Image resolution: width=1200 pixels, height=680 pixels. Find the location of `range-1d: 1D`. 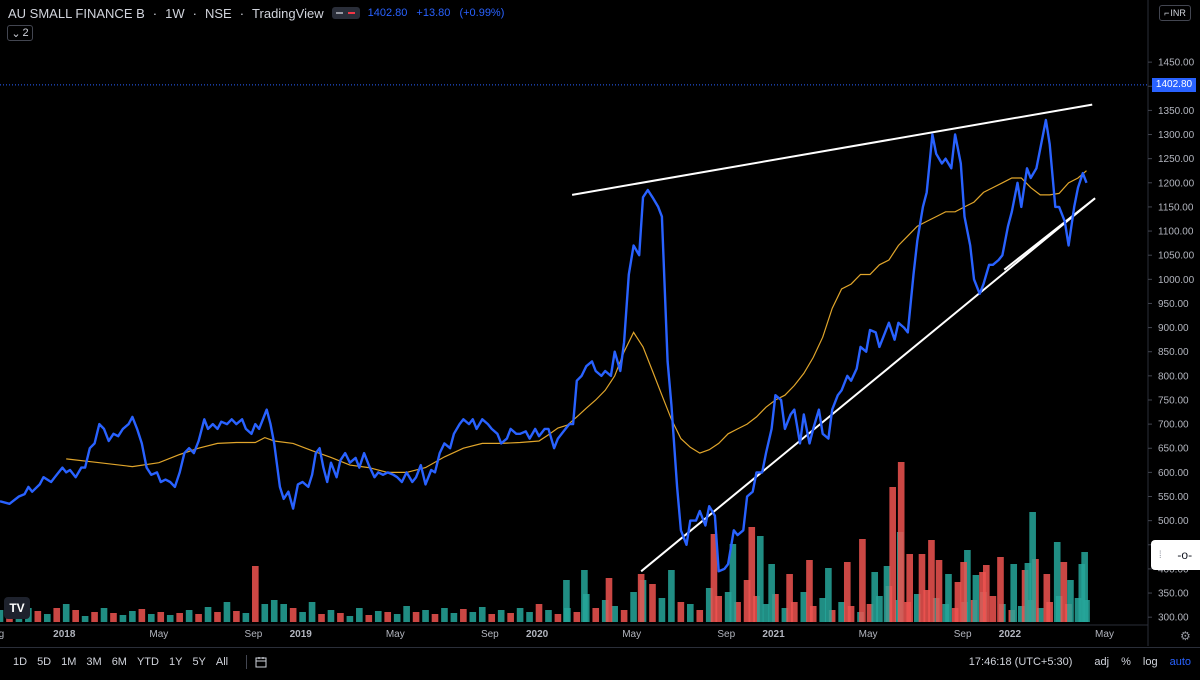

range-1d: 1D is located at coordinates (20, 662).